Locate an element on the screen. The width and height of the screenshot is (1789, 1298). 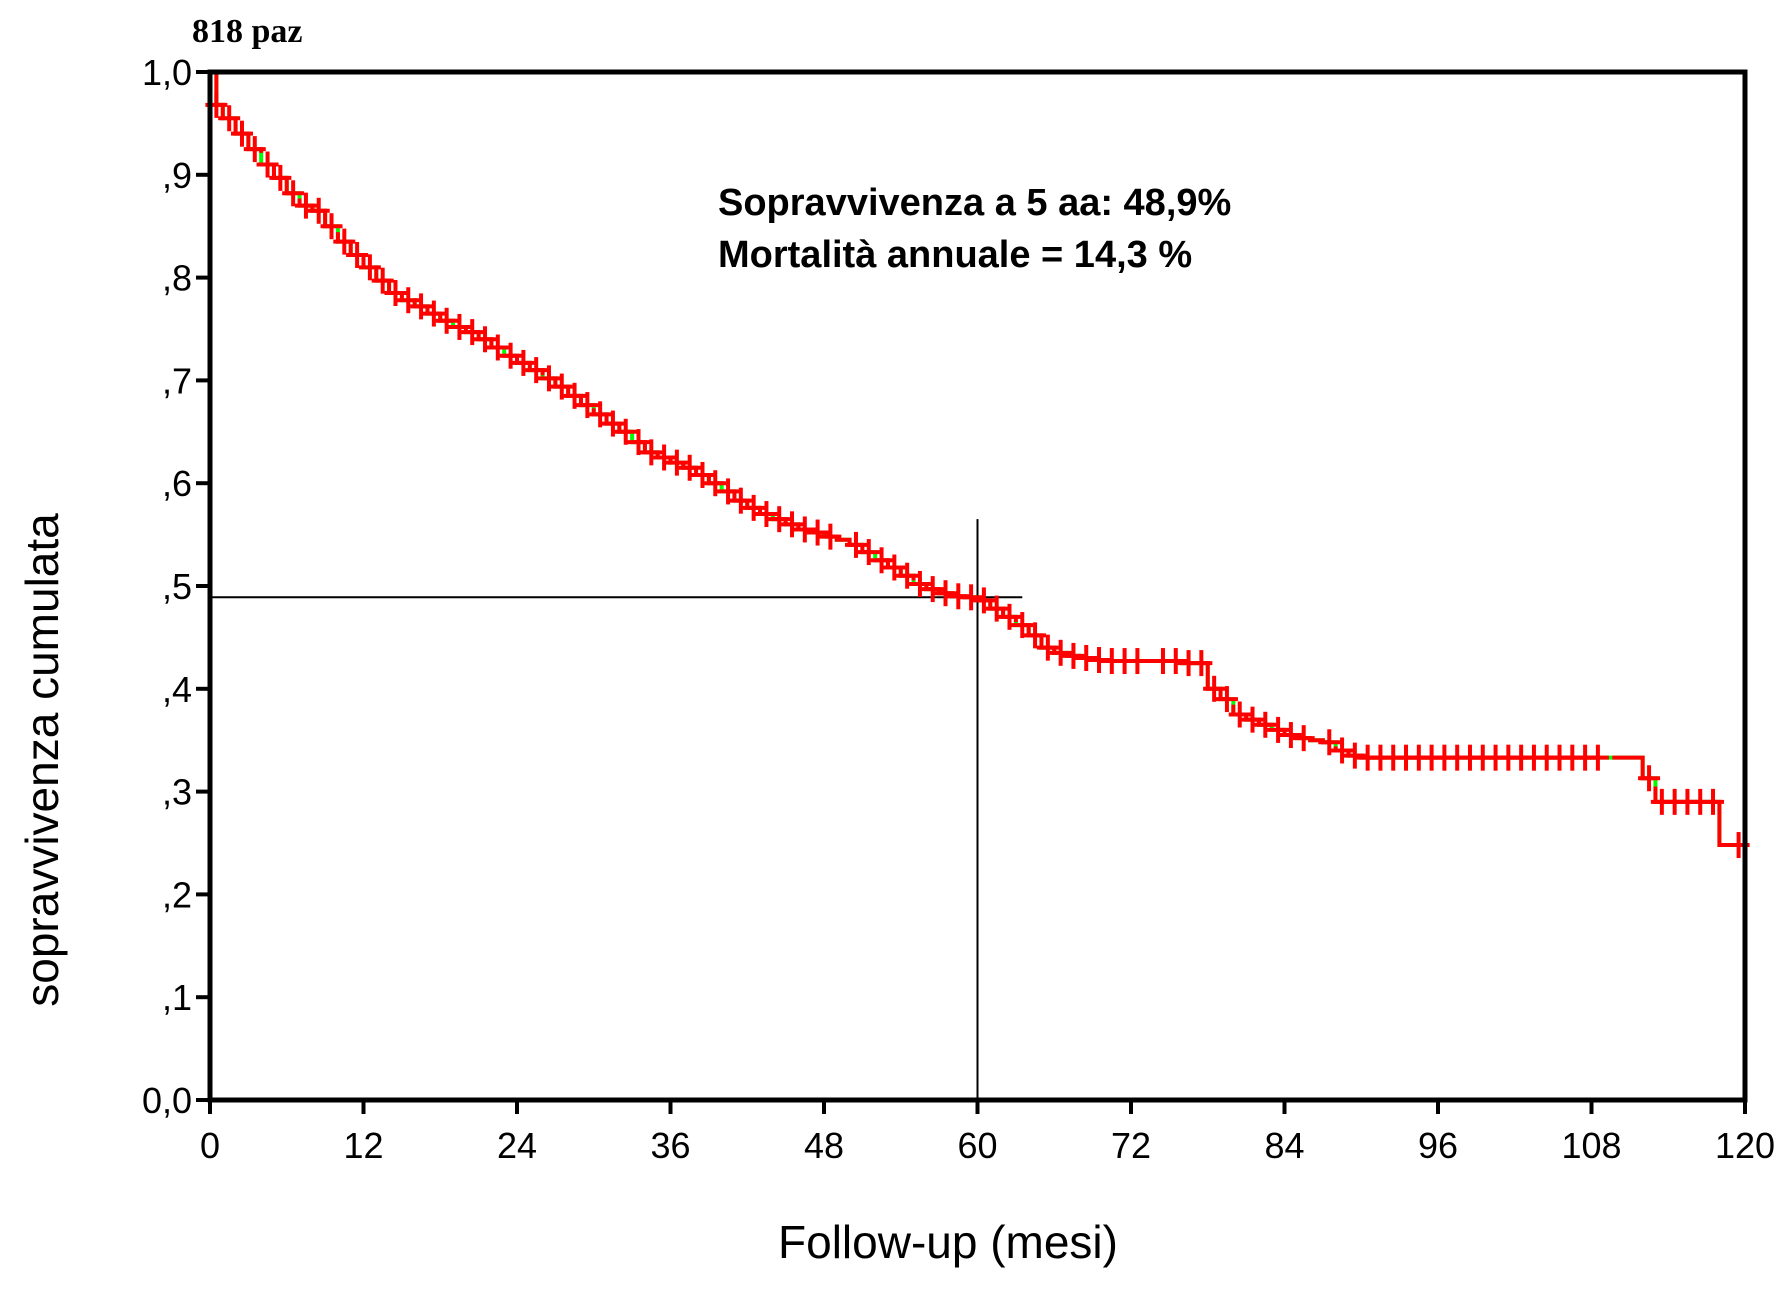
y-tick-label: ,6 is located at coordinates (177, 483).